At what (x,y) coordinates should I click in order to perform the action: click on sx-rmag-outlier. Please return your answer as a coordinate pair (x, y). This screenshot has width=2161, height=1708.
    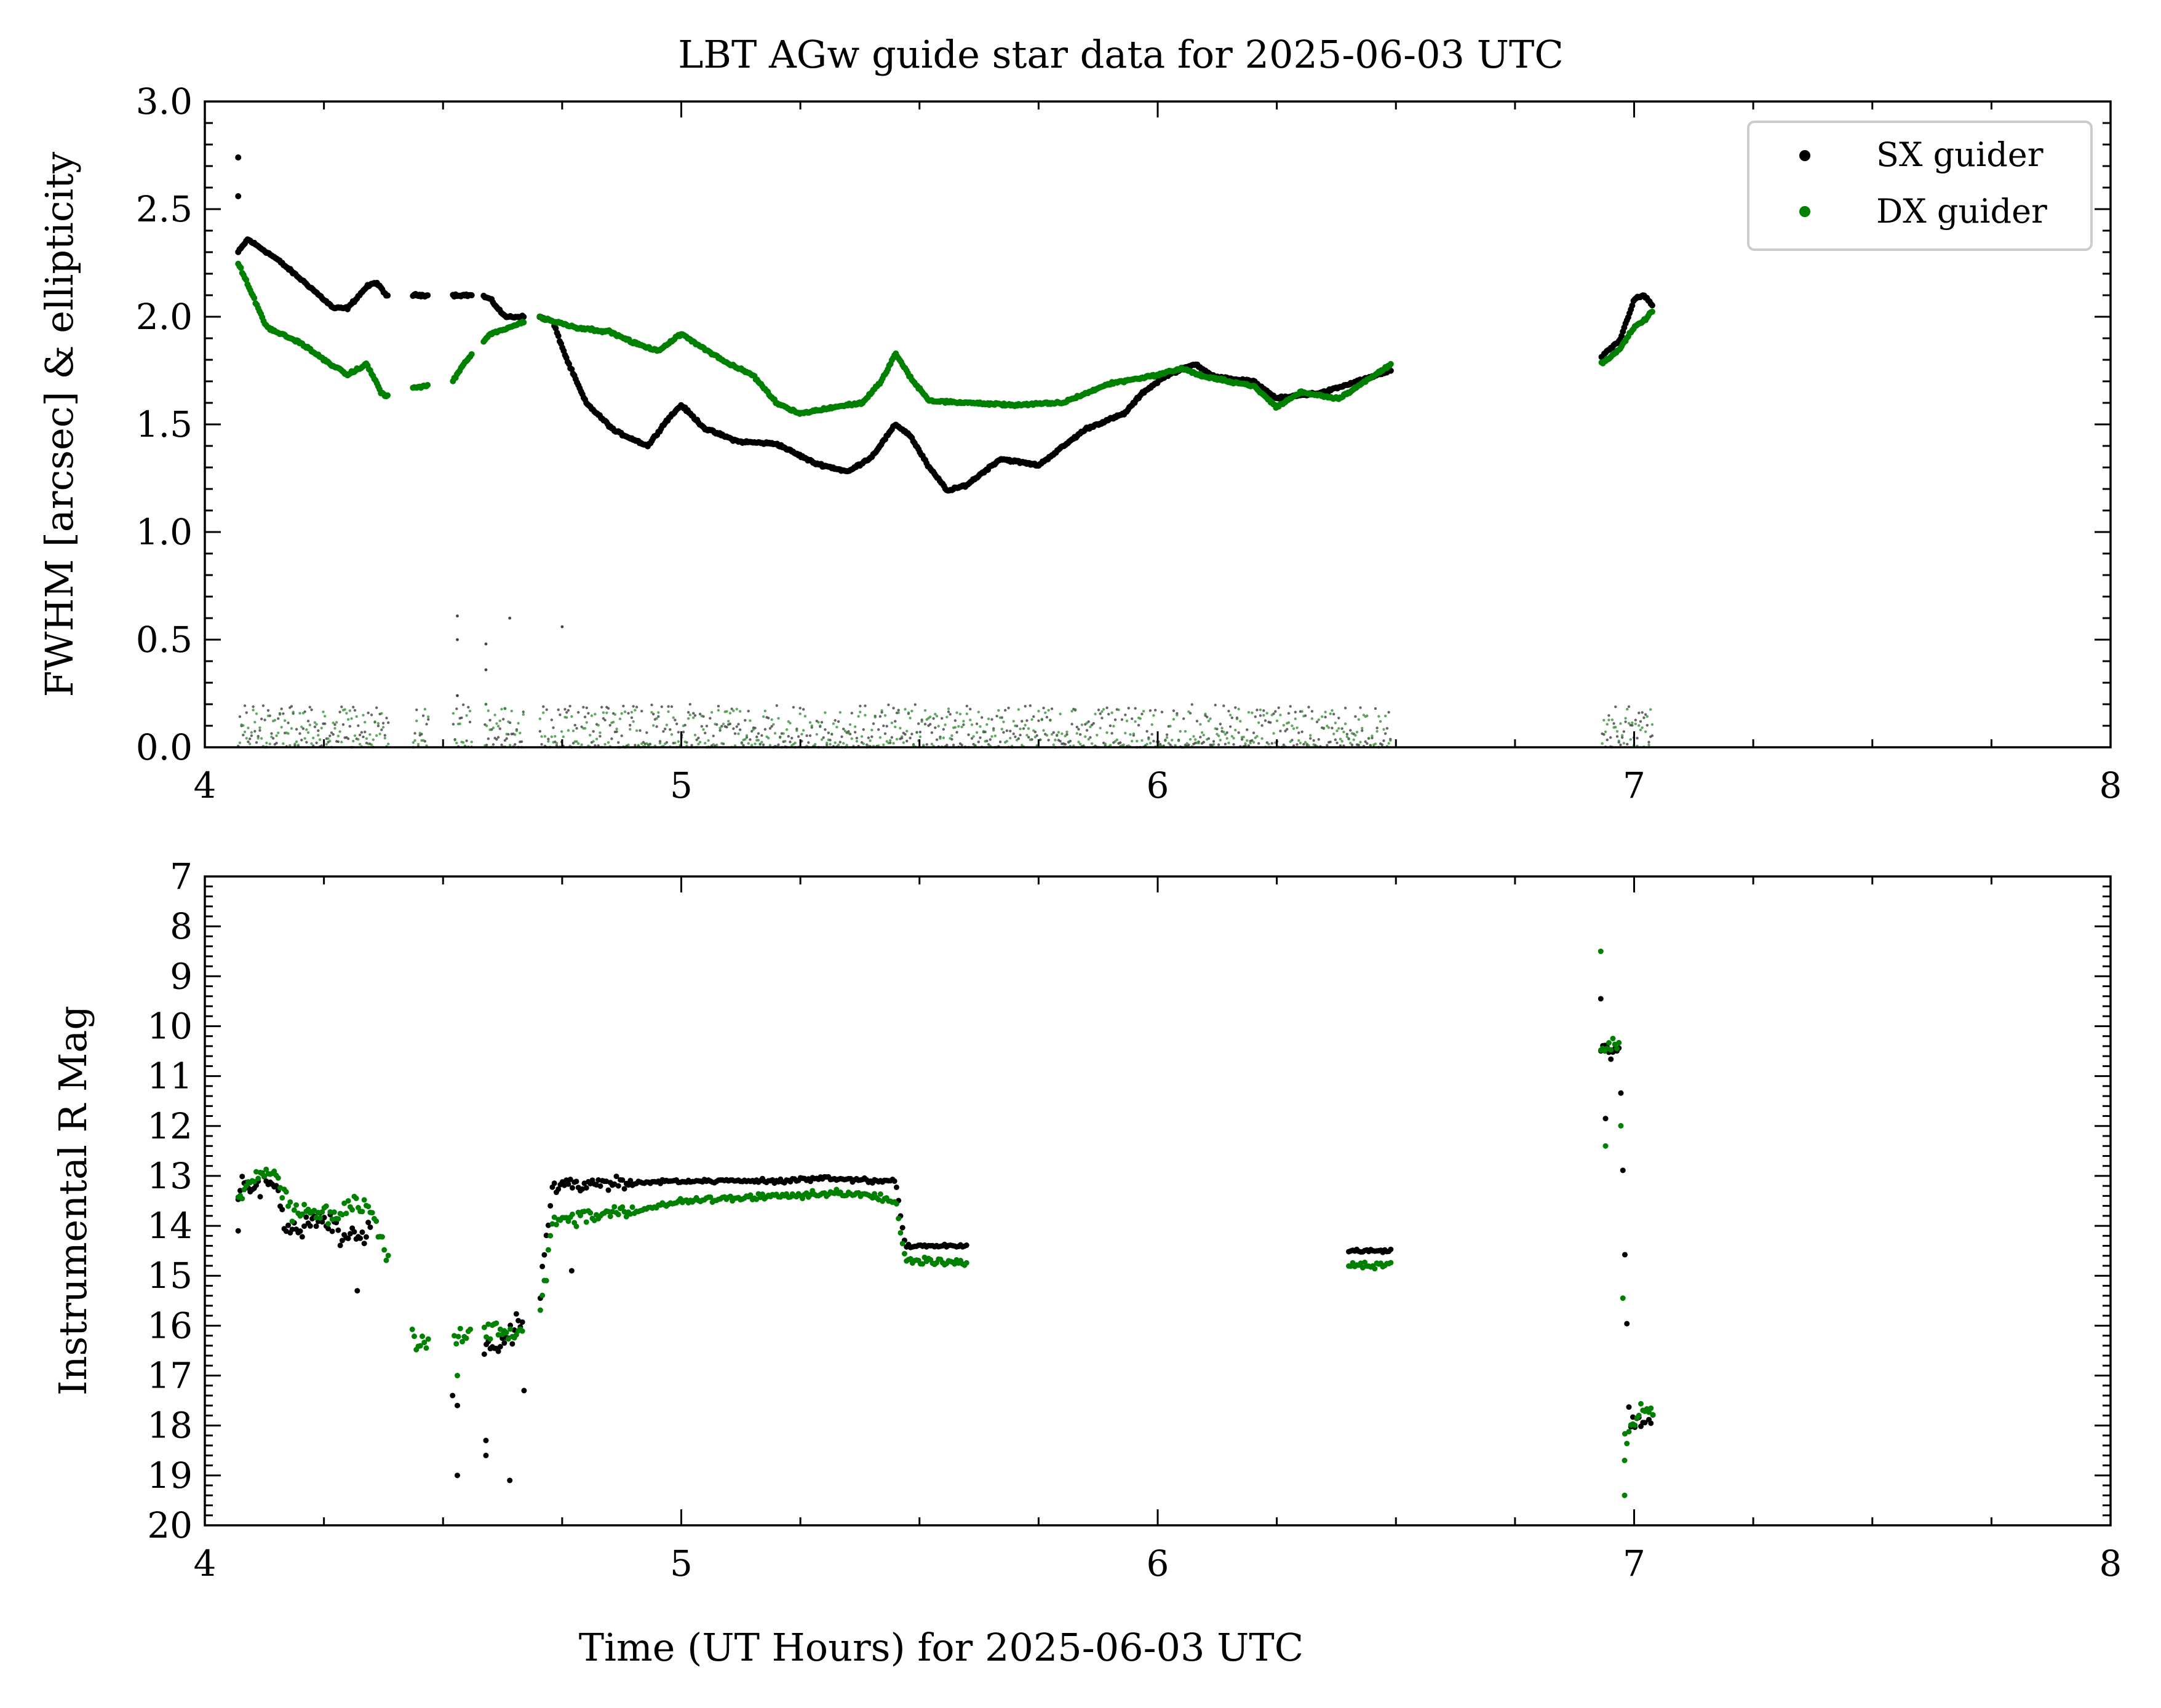
    Looking at the image, I should click on (453, 1395).